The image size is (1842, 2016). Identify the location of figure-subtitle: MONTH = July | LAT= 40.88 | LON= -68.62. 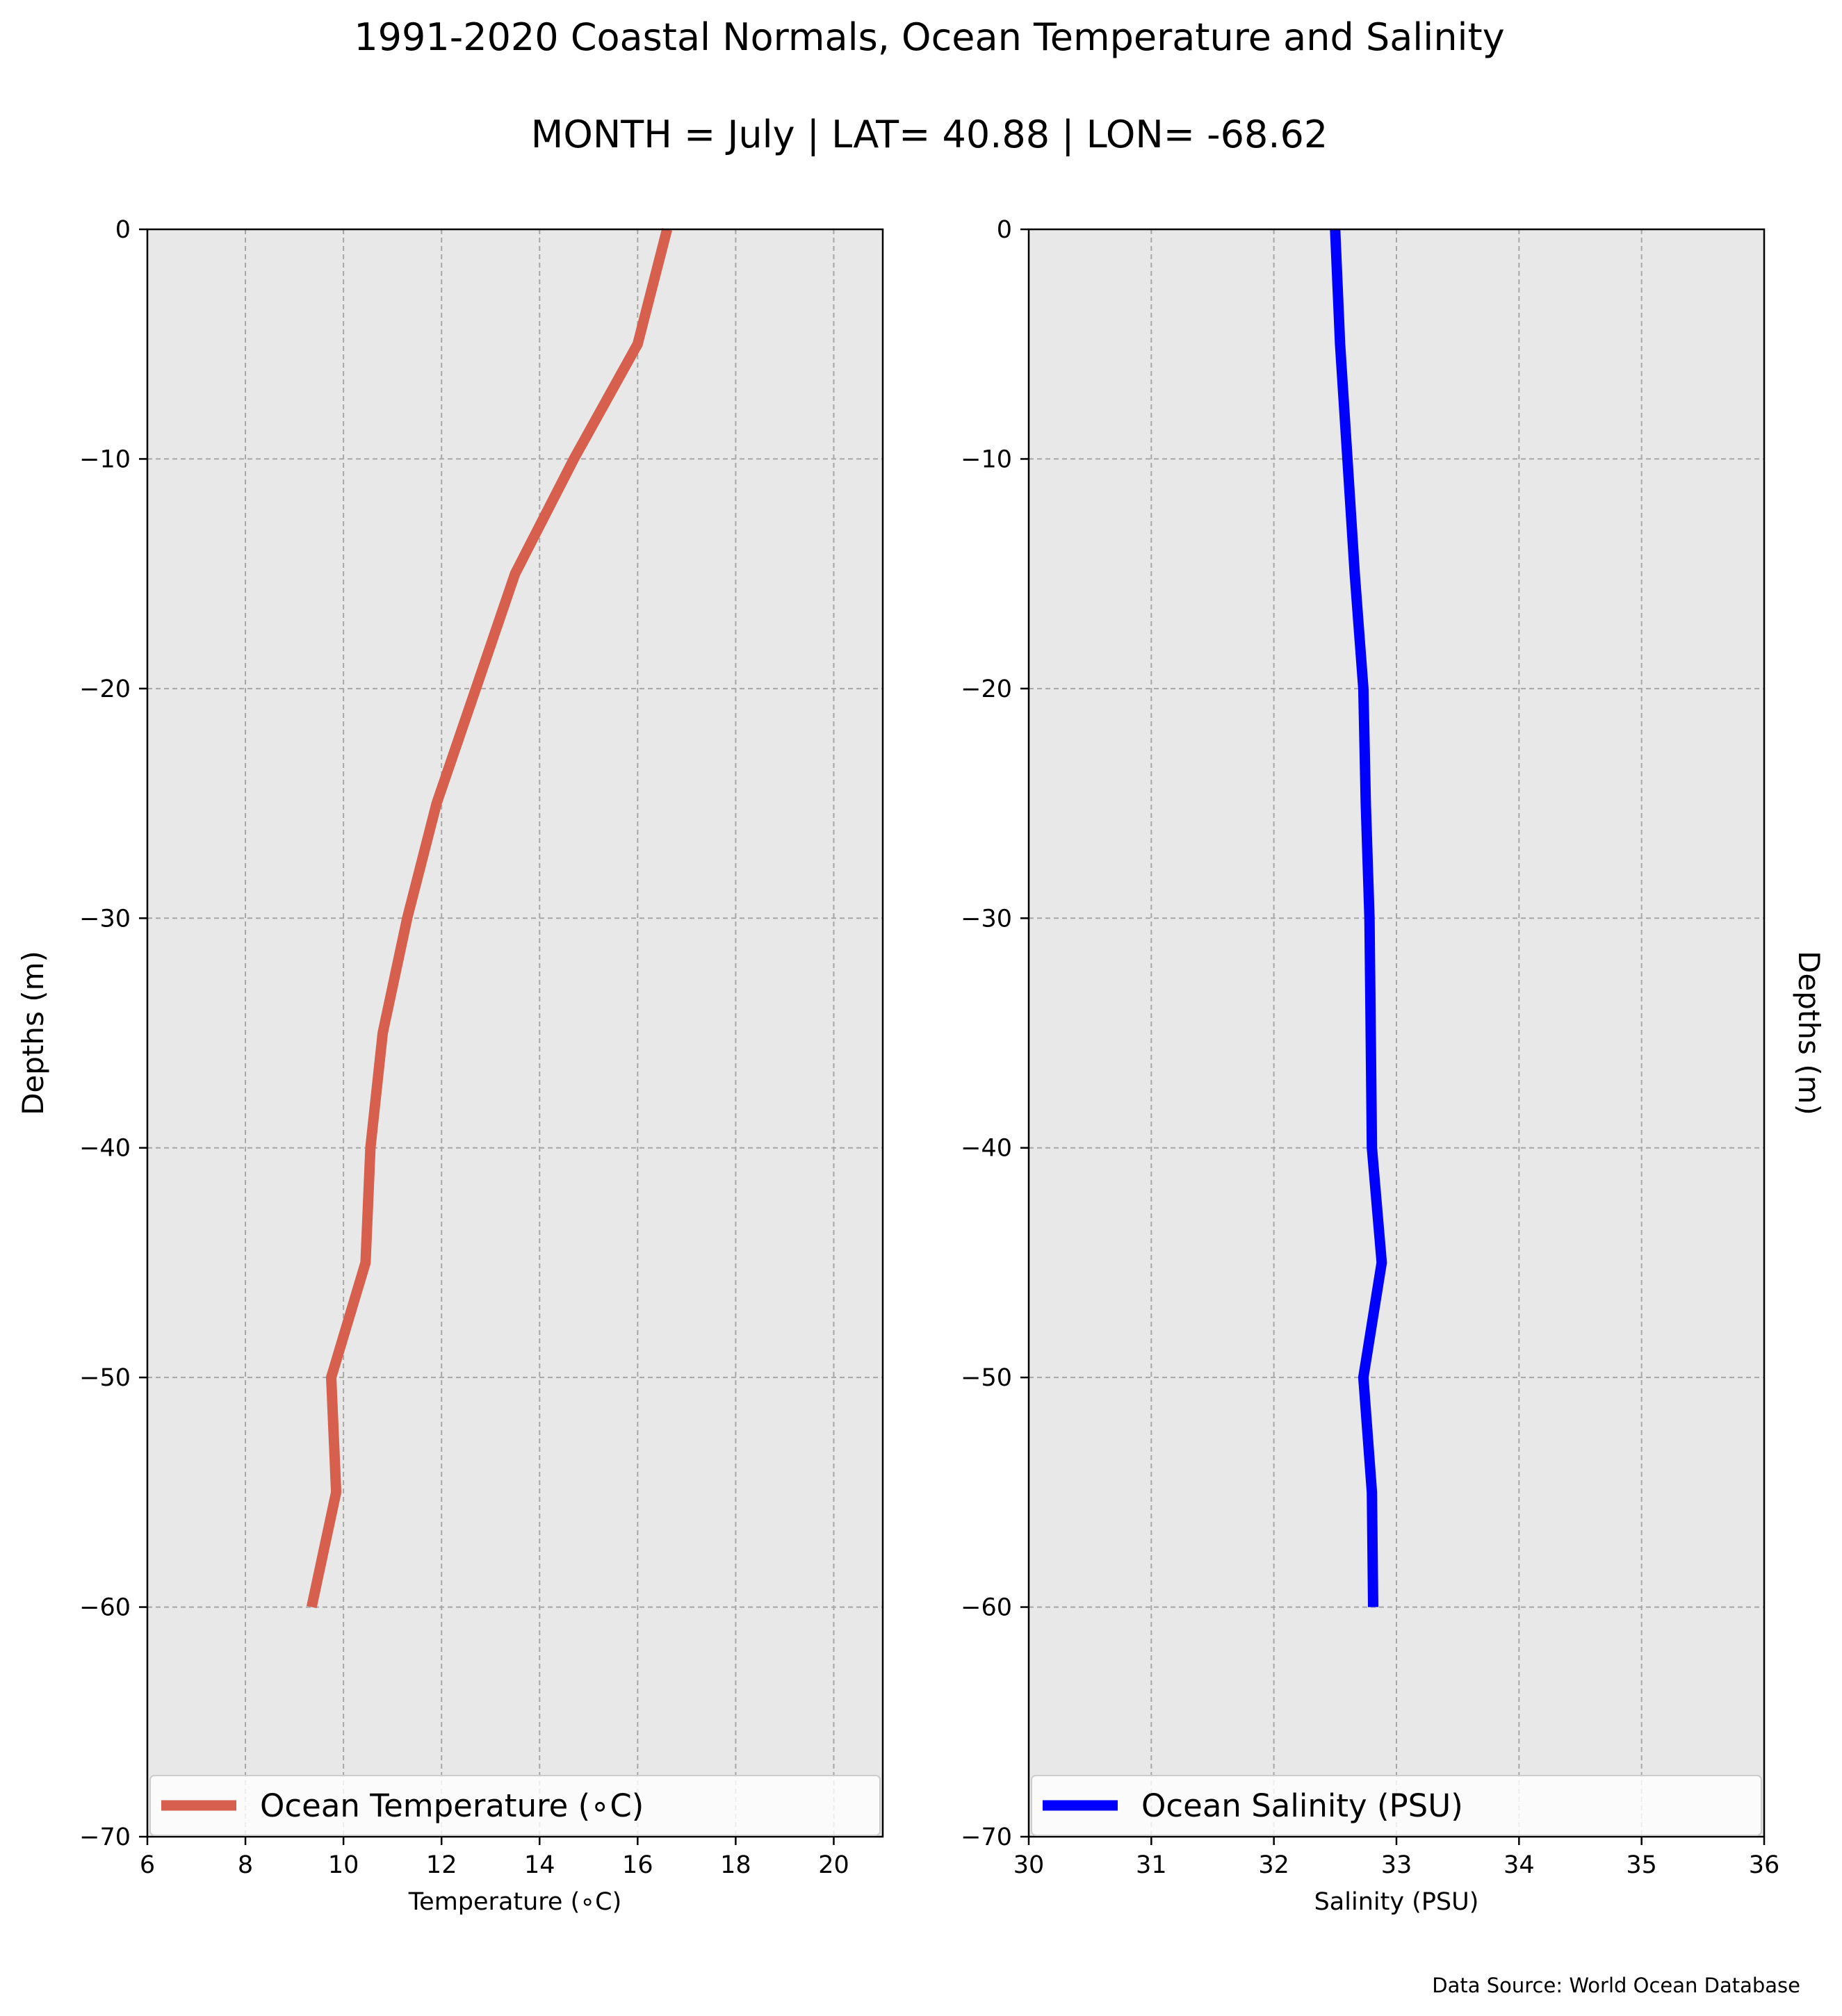
(929, 135).